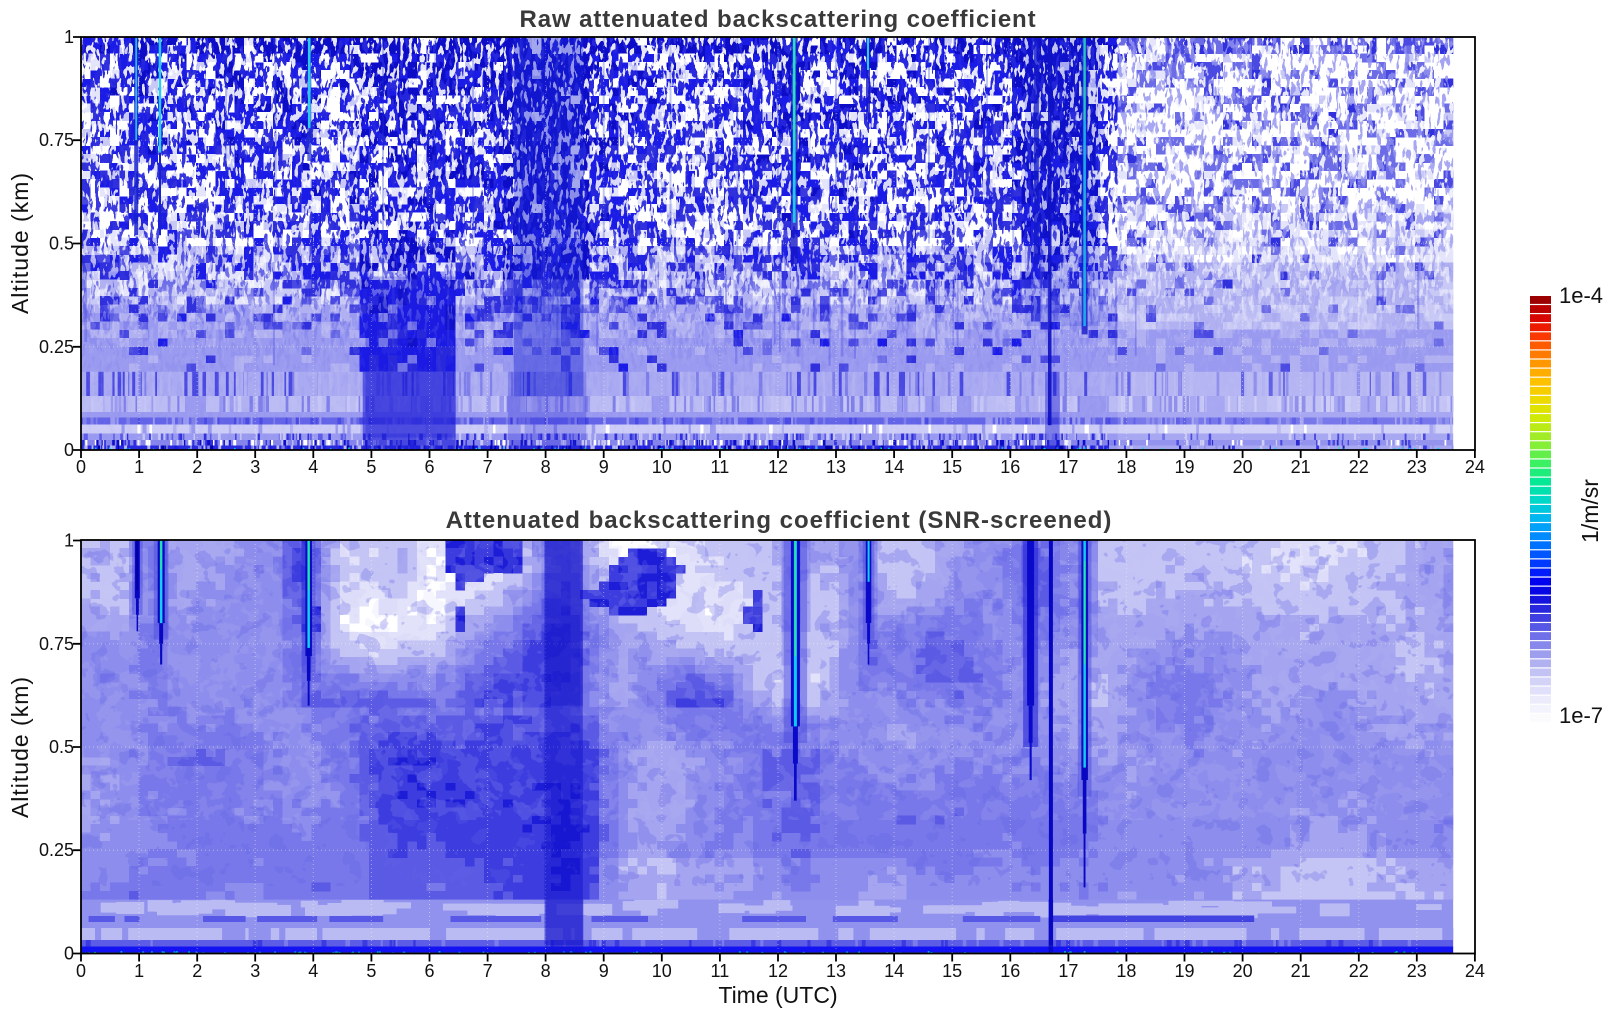 The width and height of the screenshot is (1621, 1020). Describe the element at coordinates (1581, 715) in the screenshot. I see `svg-text: 1e-7` at that location.